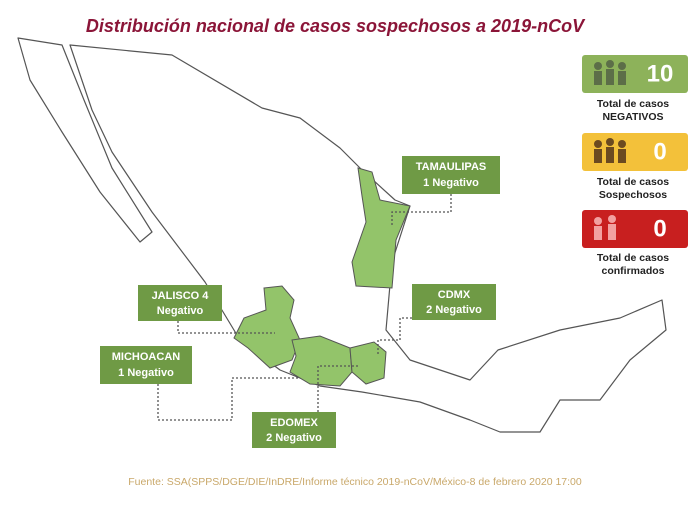  Describe the element at coordinates (632, 271) in the screenshot. I see `total-label: confirmados` at that location.